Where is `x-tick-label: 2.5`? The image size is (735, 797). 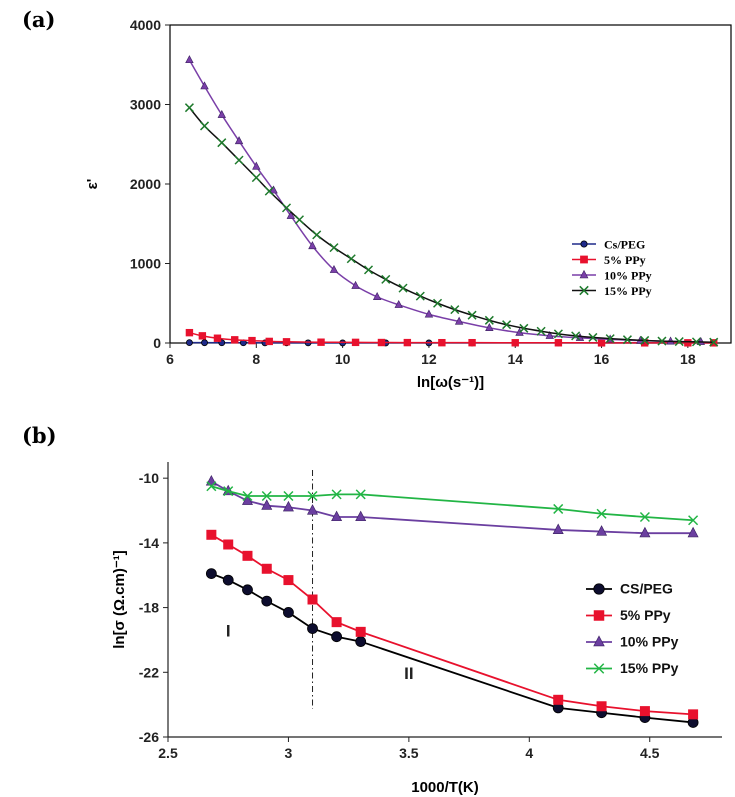
x-tick-label: 2.5 is located at coordinates (168, 753).